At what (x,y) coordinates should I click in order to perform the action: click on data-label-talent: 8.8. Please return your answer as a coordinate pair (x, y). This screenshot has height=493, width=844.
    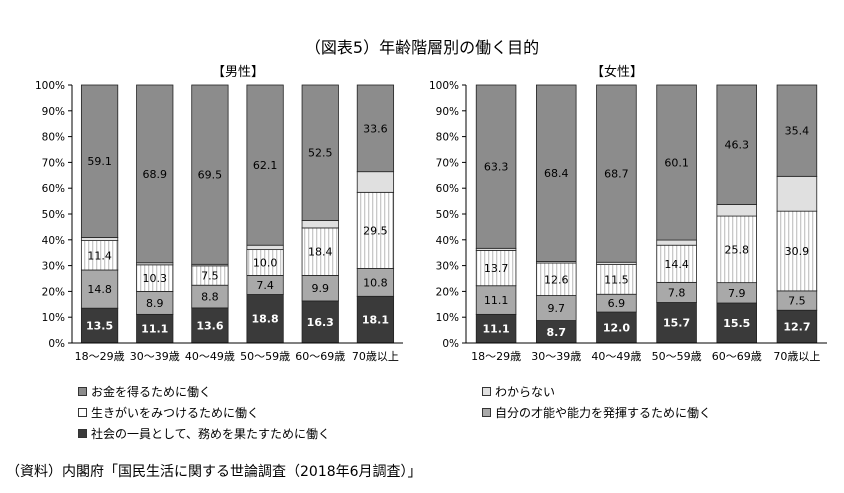
    Looking at the image, I should click on (210, 297).